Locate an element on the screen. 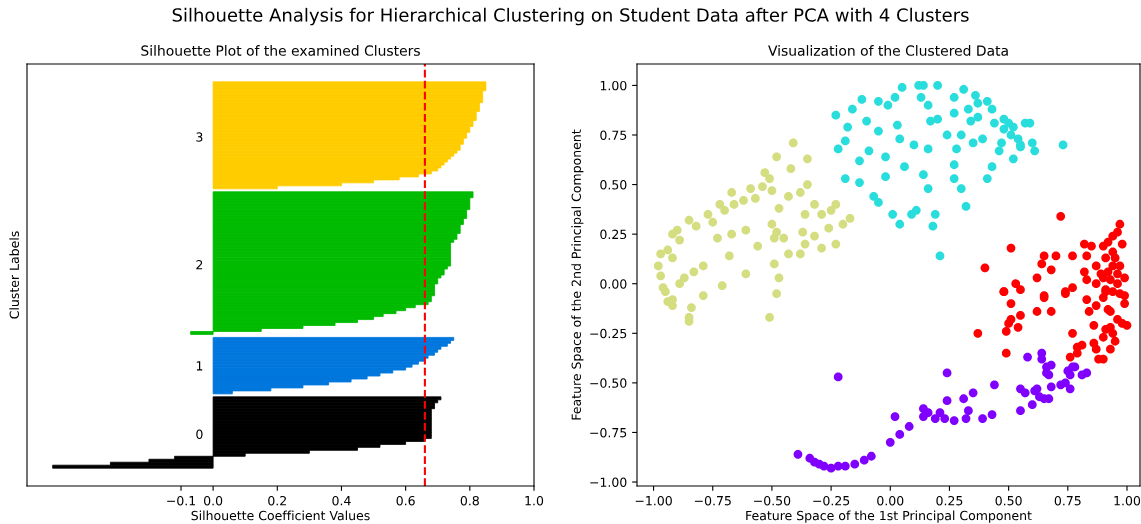  x-tick-label: −0.75 is located at coordinates (712, 500).